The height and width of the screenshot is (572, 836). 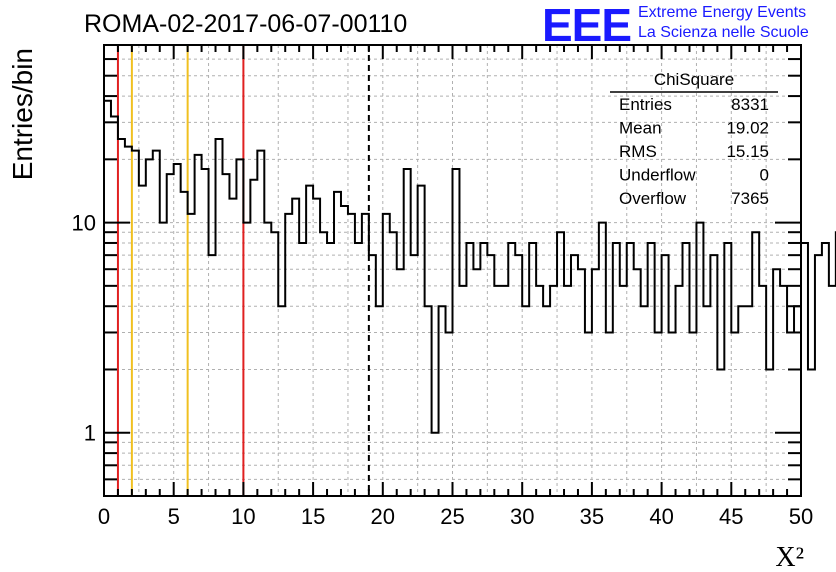 What do you see at coordinates (750, 104) in the screenshot?
I see `stats-value: 8331` at bounding box center [750, 104].